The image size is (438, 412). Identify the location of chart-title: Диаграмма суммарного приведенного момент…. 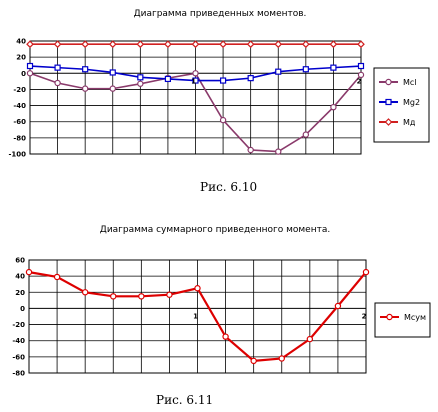
(215, 230).